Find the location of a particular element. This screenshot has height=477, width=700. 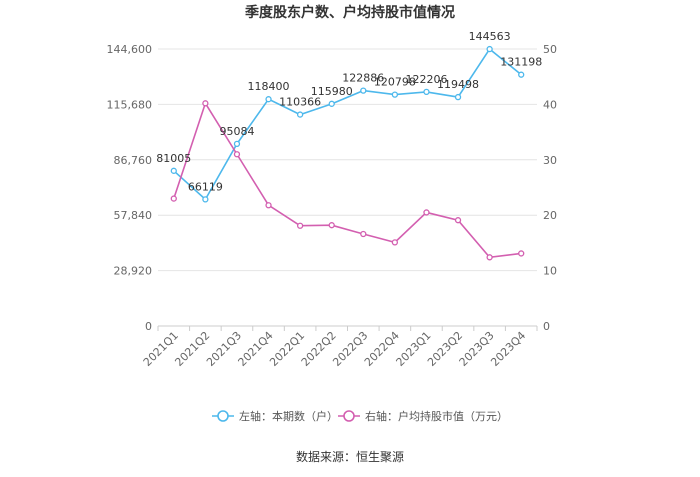

data-label: 95084 is located at coordinates (236, 131).